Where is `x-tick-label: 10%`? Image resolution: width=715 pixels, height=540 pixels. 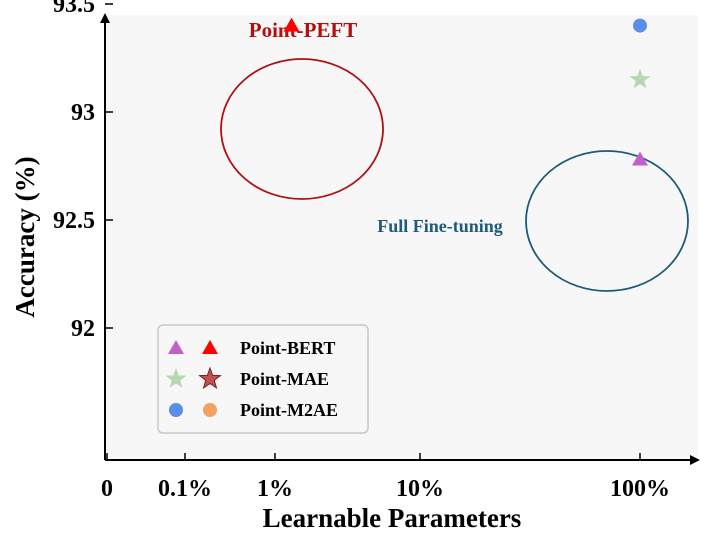 x-tick-label: 10% is located at coordinates (420, 489).